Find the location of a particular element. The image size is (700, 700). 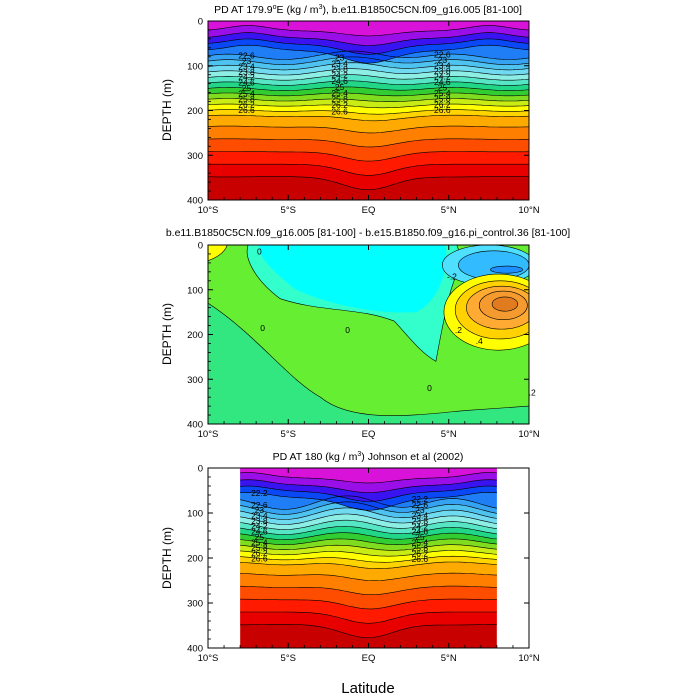

difference-region is located at coordinates (352, 279).